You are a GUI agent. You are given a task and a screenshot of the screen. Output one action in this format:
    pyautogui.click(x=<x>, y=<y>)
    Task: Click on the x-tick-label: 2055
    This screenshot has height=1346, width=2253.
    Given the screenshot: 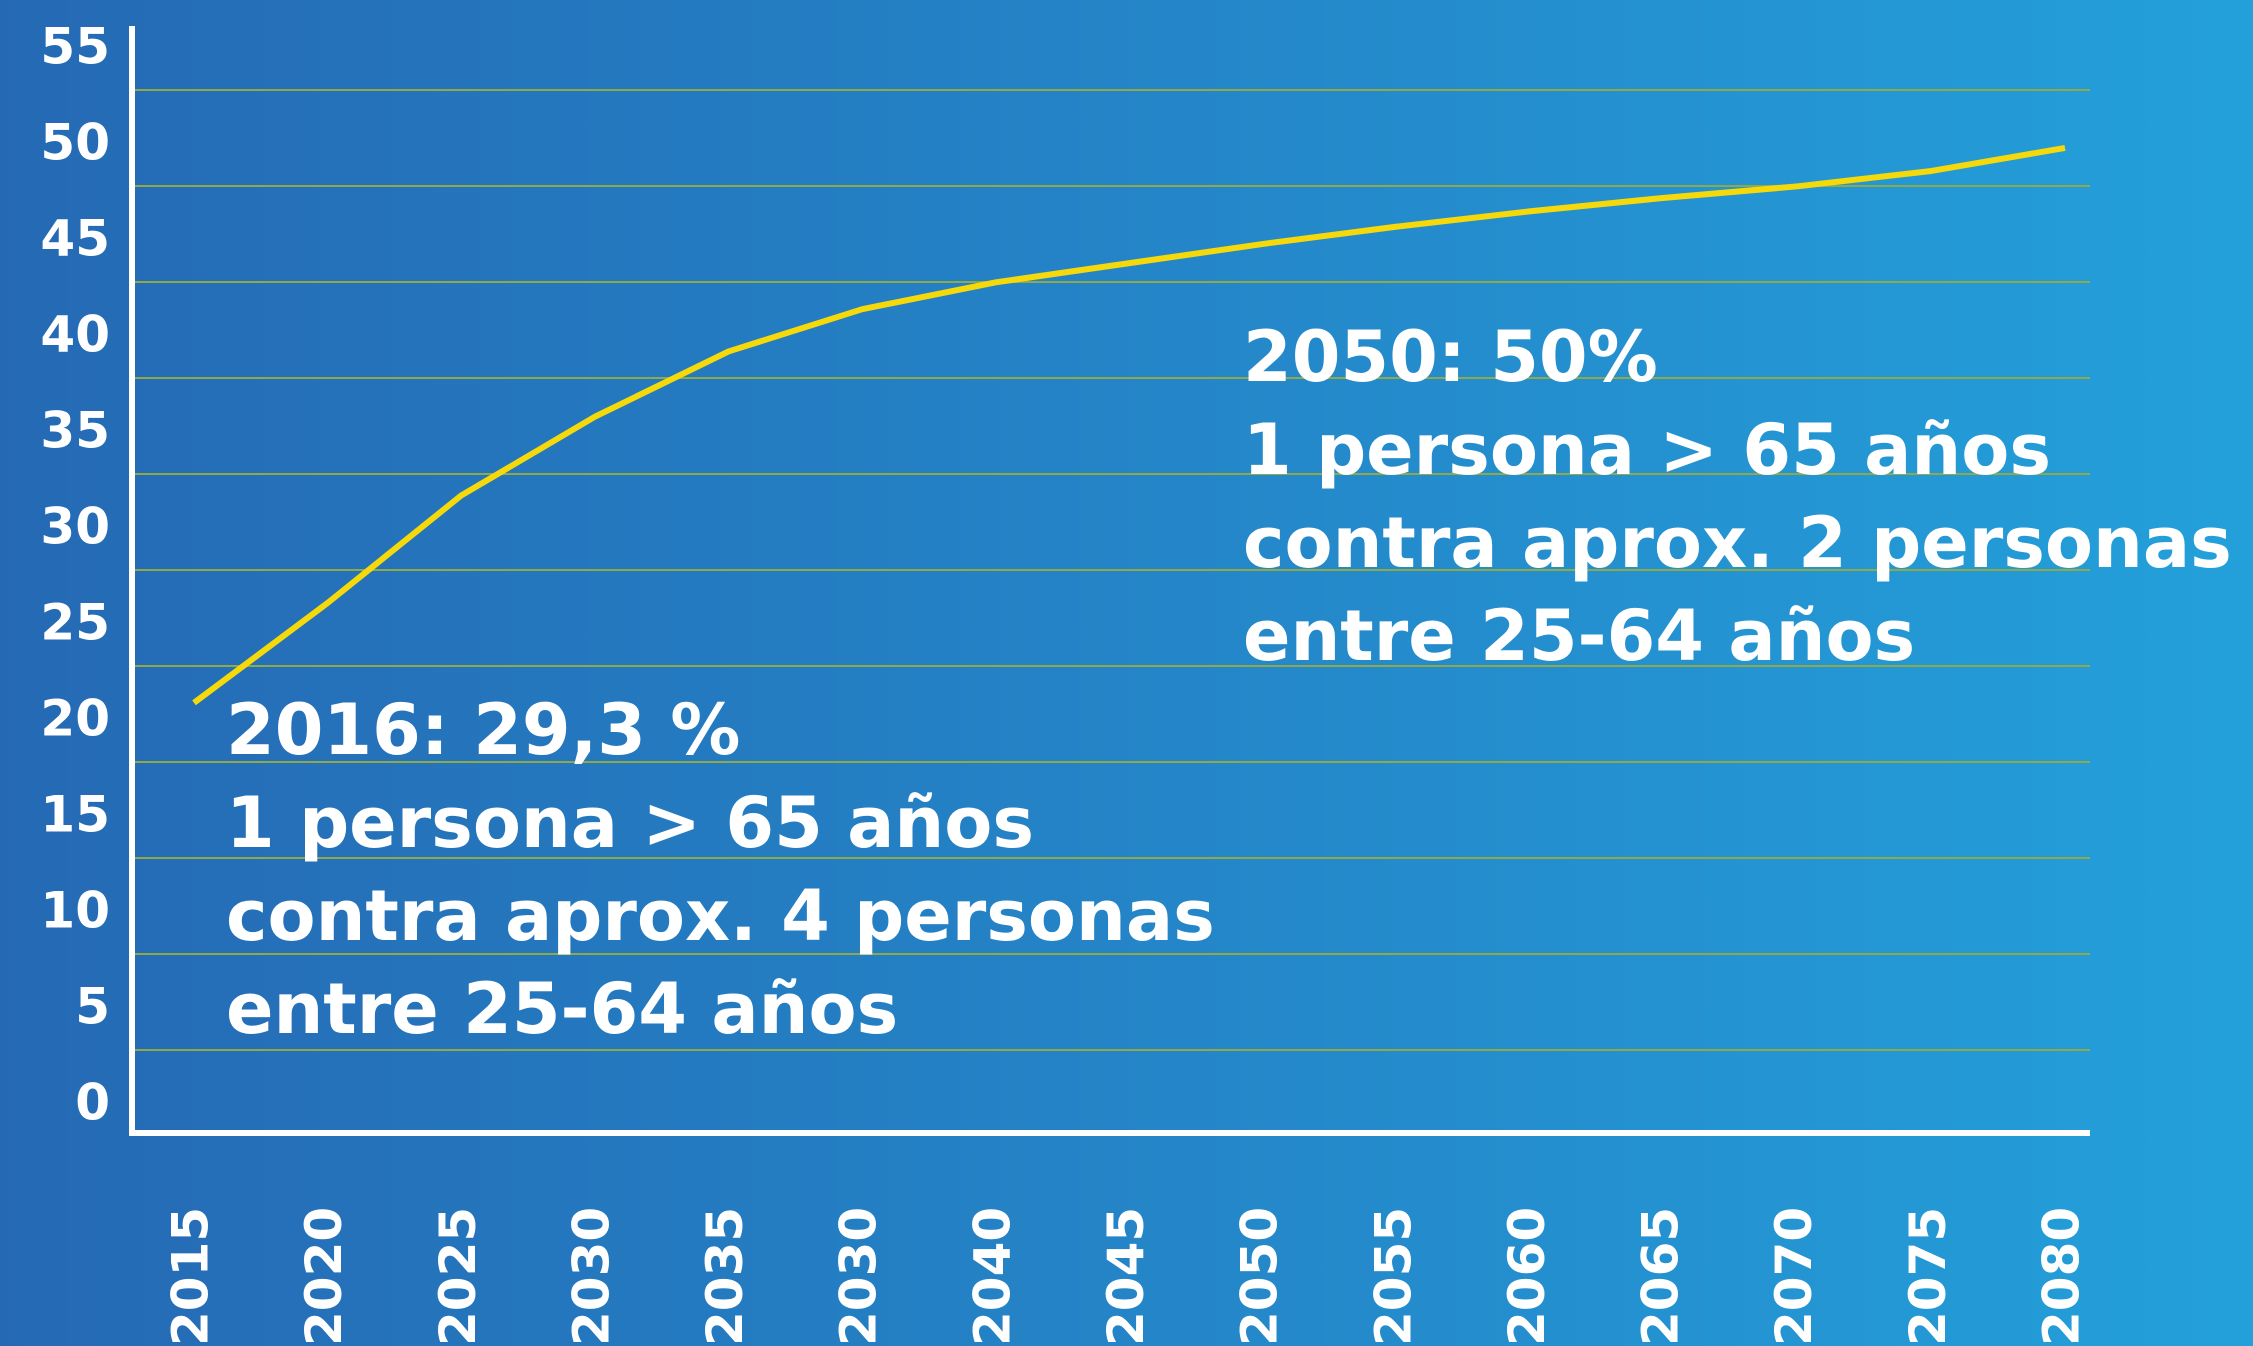 What is the action you would take?
    pyautogui.click(x=1393, y=1276)
    